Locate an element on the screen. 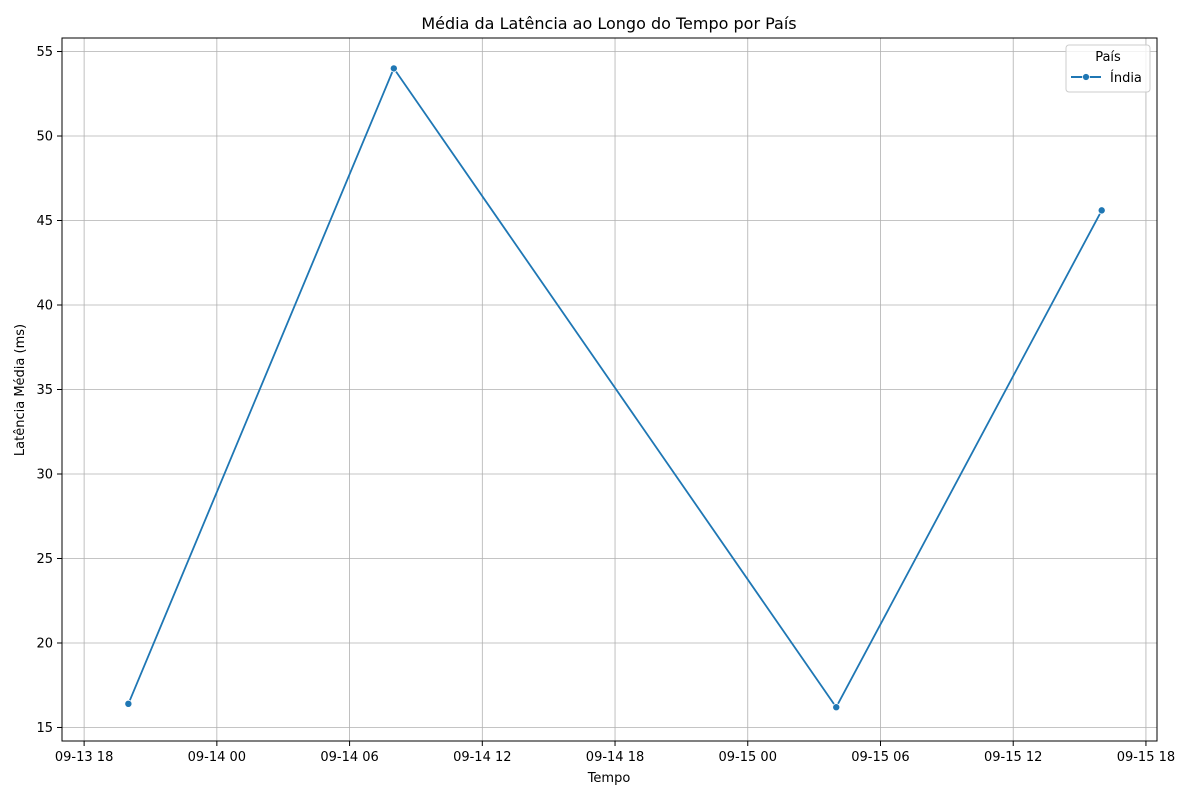 The height and width of the screenshot is (800, 1200). x-tick-label: 09-14 18 is located at coordinates (615, 757).